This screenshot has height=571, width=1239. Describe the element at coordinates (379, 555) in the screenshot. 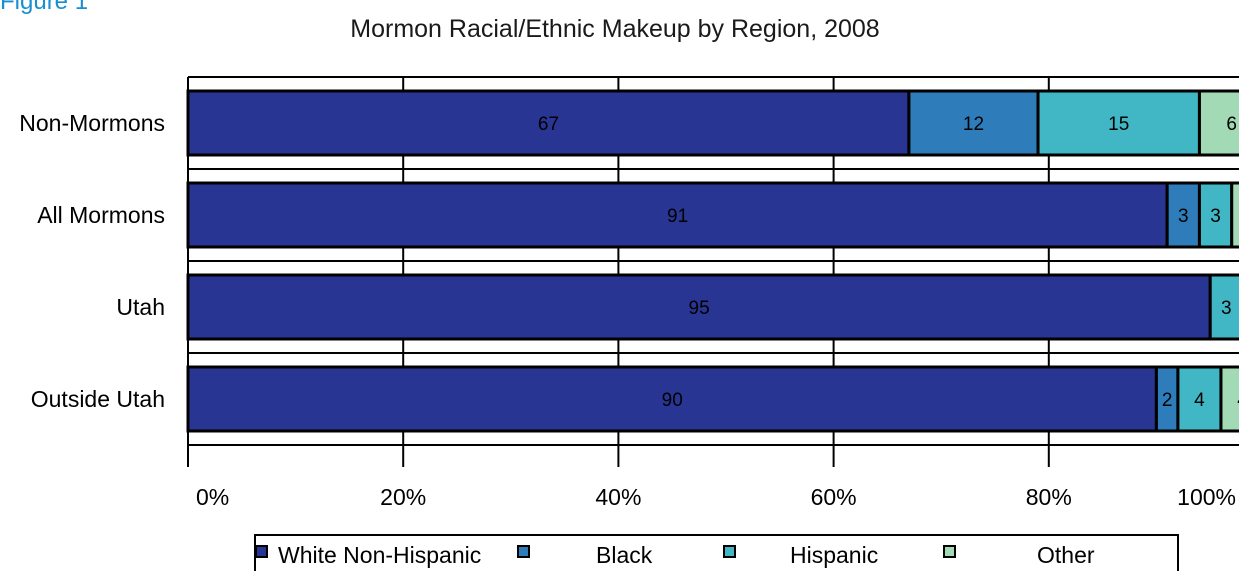

I see `legend-label: White Non-Hispanic` at that location.